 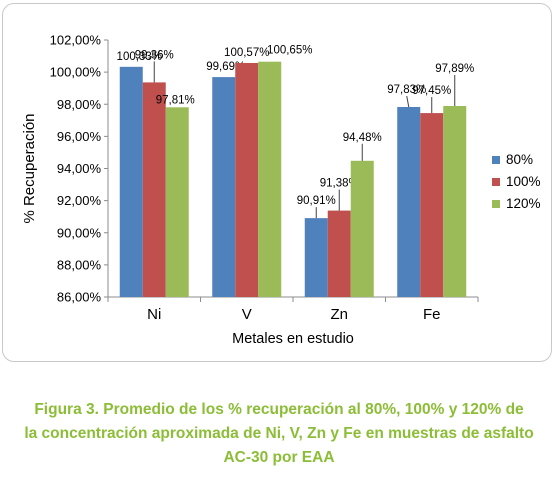 I want to click on legend-label: 120%, so click(x=523, y=203).